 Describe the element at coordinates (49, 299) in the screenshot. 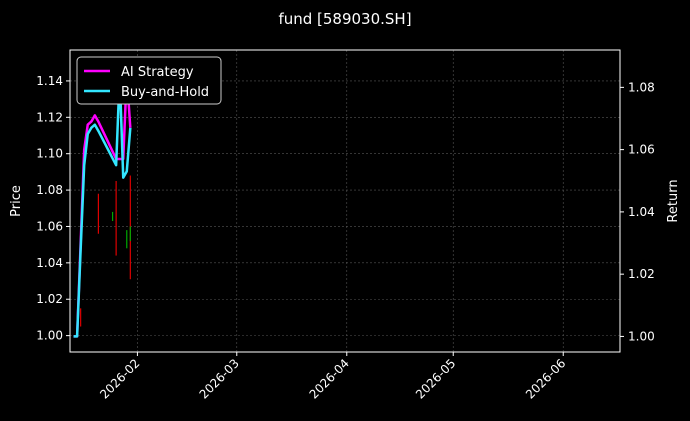

I see `y-left-tick-label: 1.02` at that location.